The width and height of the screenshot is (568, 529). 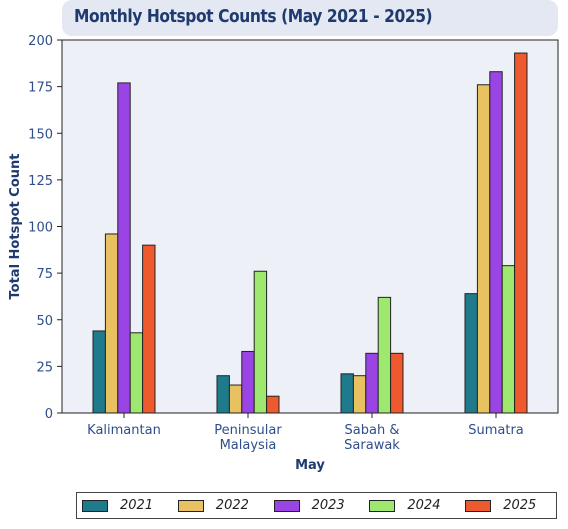 What do you see at coordinates (117, 505) in the screenshot?
I see `legend-item-2021: 2021` at bounding box center [117, 505].